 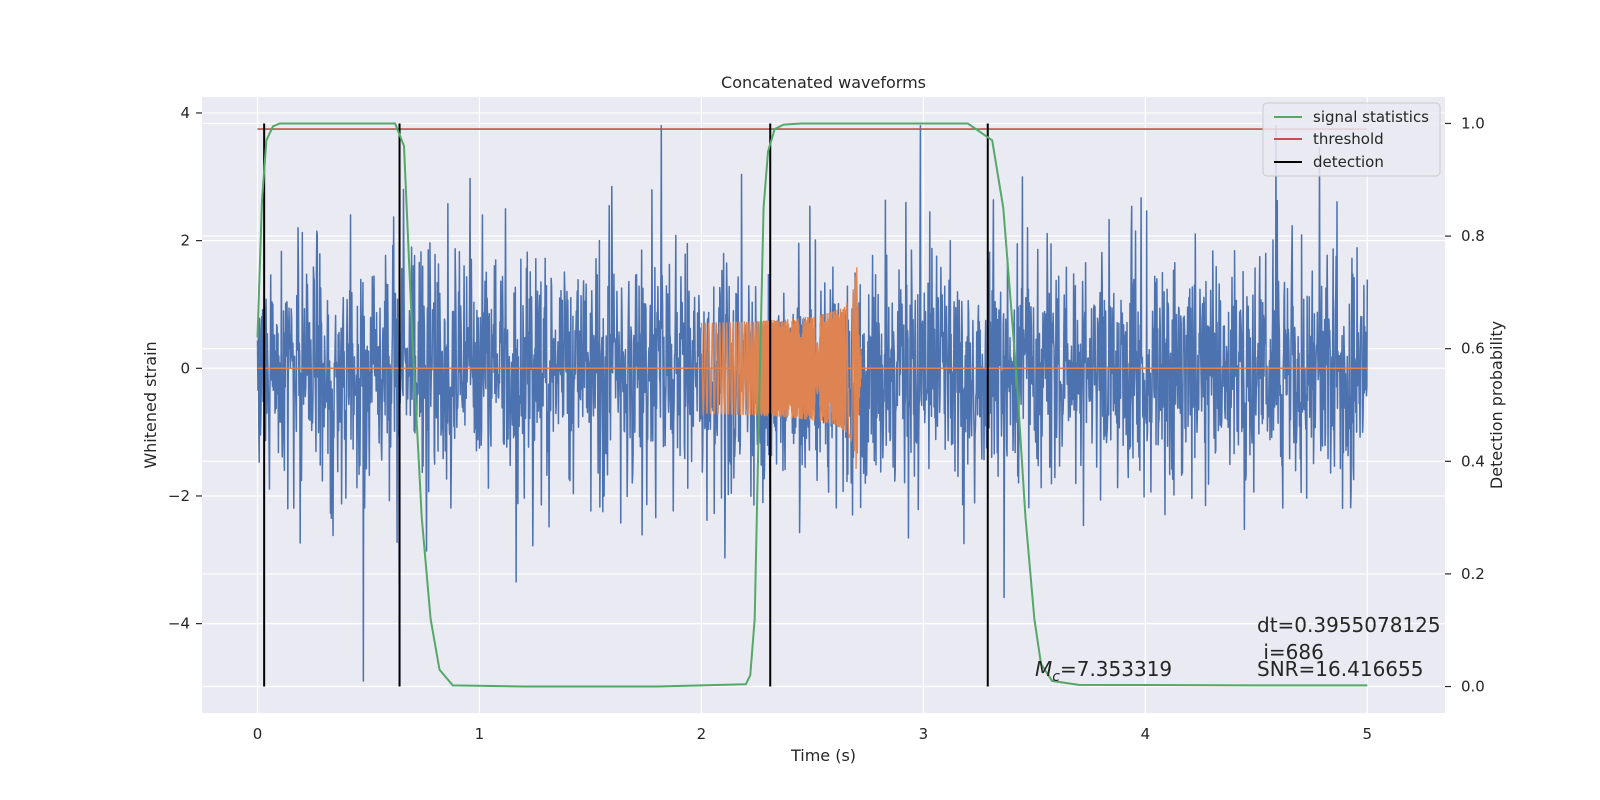 What do you see at coordinates (1348, 162) in the screenshot?
I see `legend-label-detection: detection` at bounding box center [1348, 162].